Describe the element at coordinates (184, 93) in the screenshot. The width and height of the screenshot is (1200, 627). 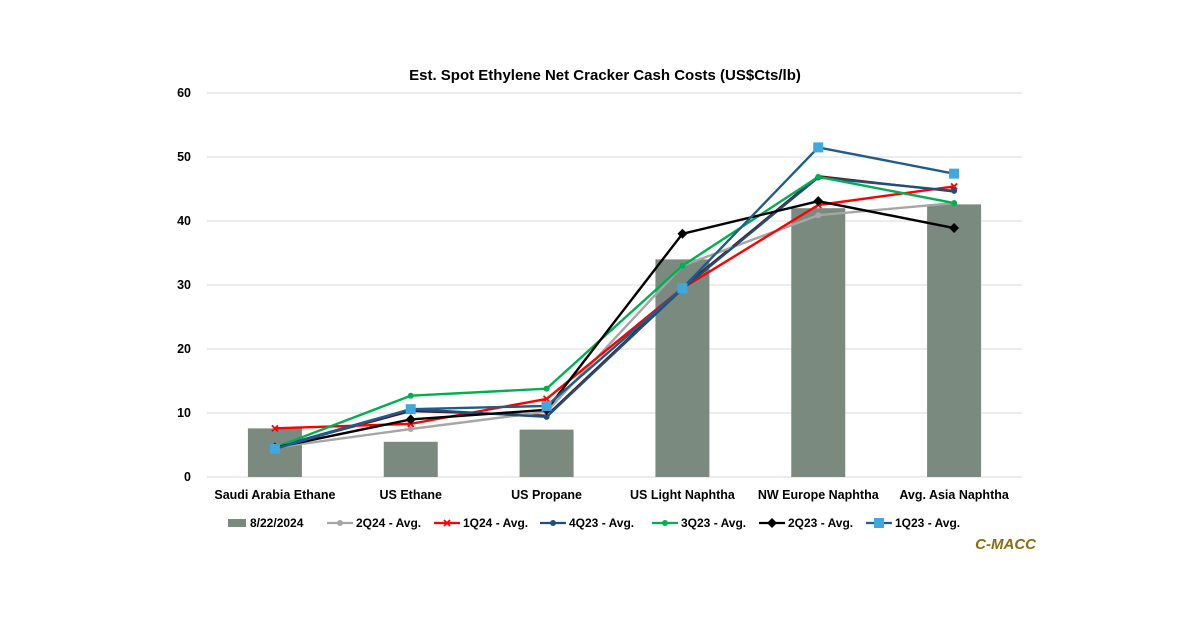
I see `y-tick-label: 60` at that location.